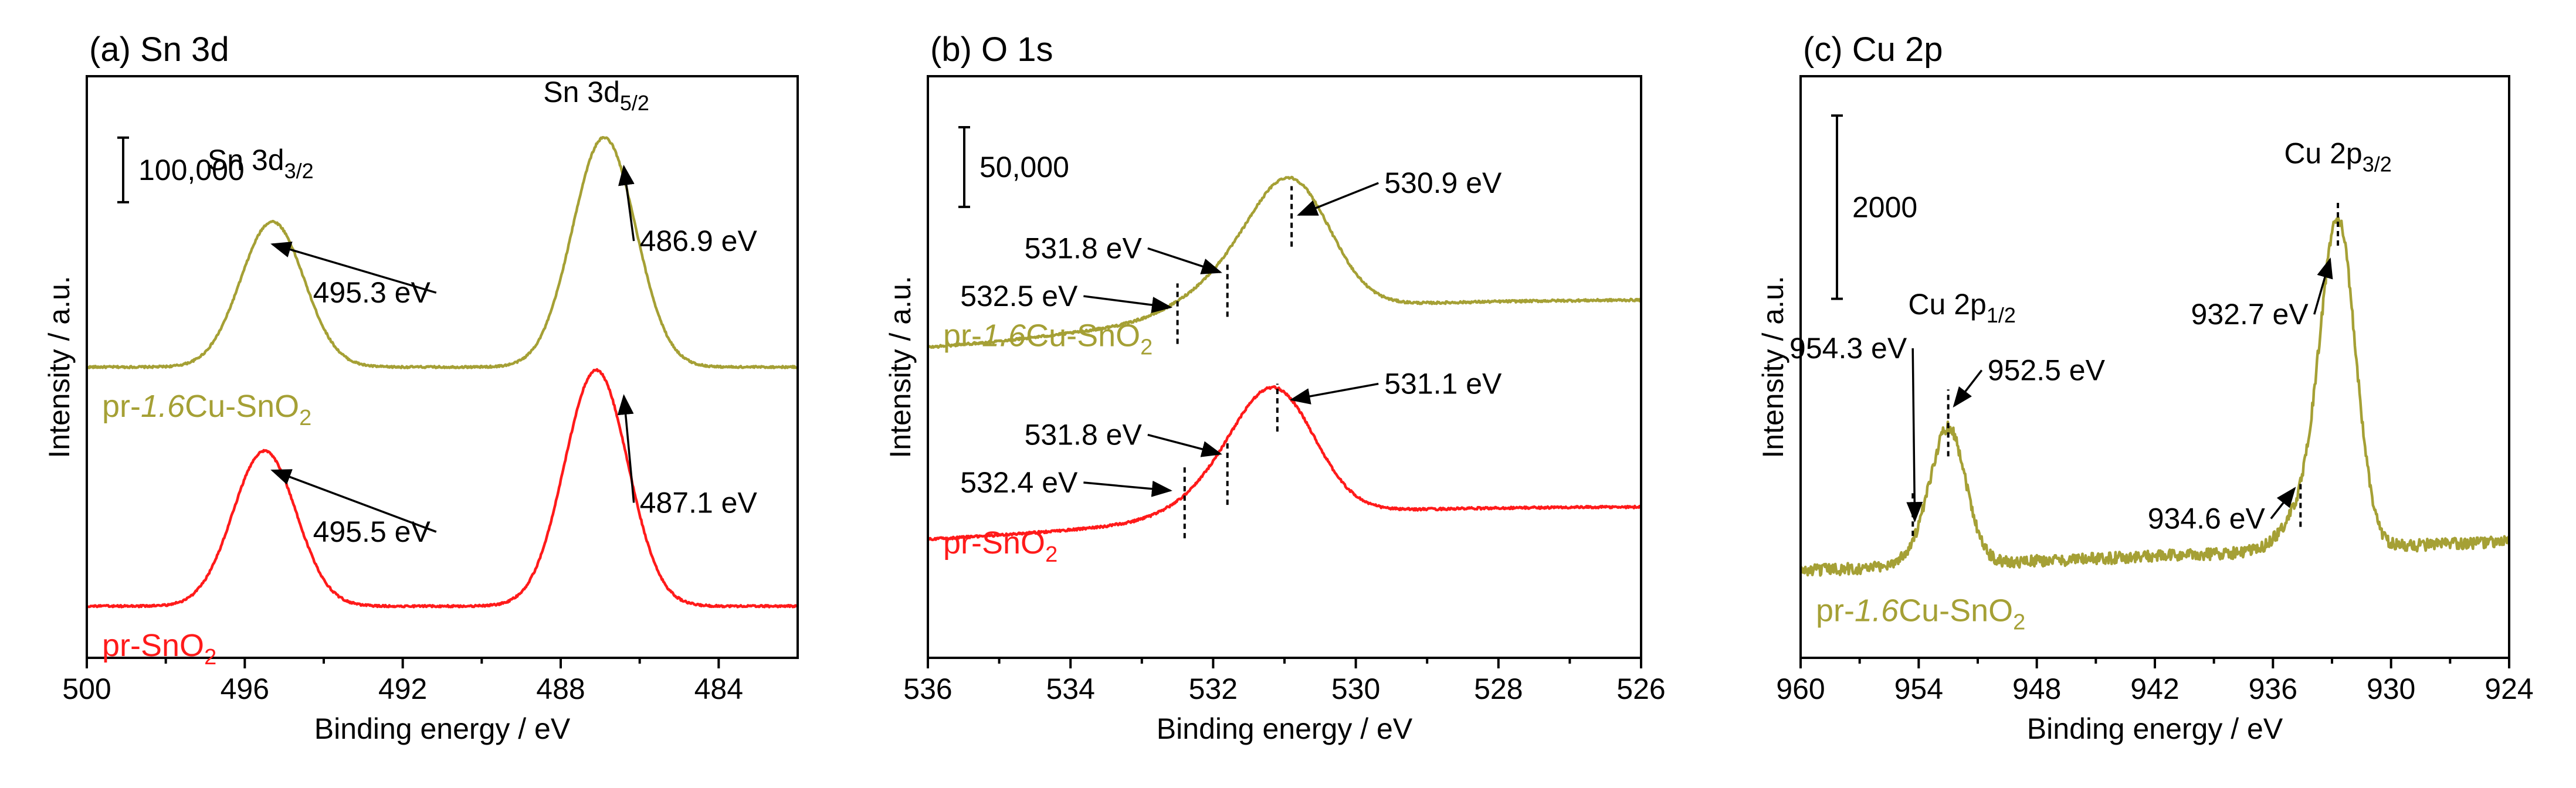 This screenshot has height=788, width=2576. I want to click on x-tick-label-b-0: 536, so click(928, 688).